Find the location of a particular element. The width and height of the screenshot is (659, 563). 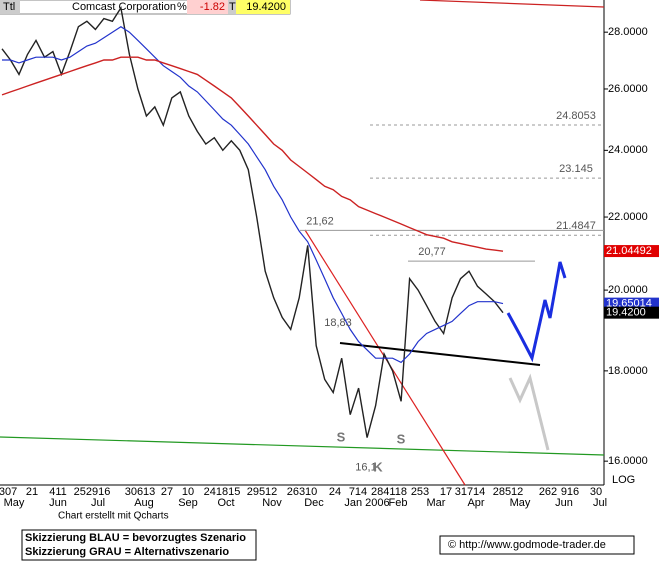

x-tick-label: 411 is located at coordinates (58, 492).